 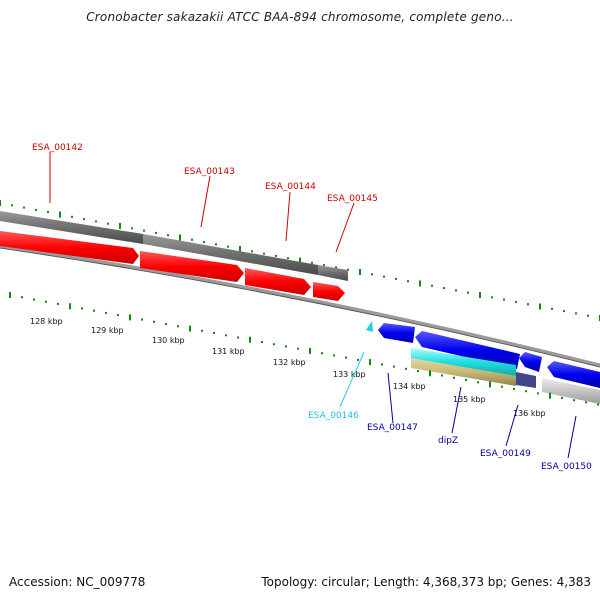 What do you see at coordinates (566, 467) in the screenshot?
I see `gene-label-esa-00150: ESA_00150` at bounding box center [566, 467].